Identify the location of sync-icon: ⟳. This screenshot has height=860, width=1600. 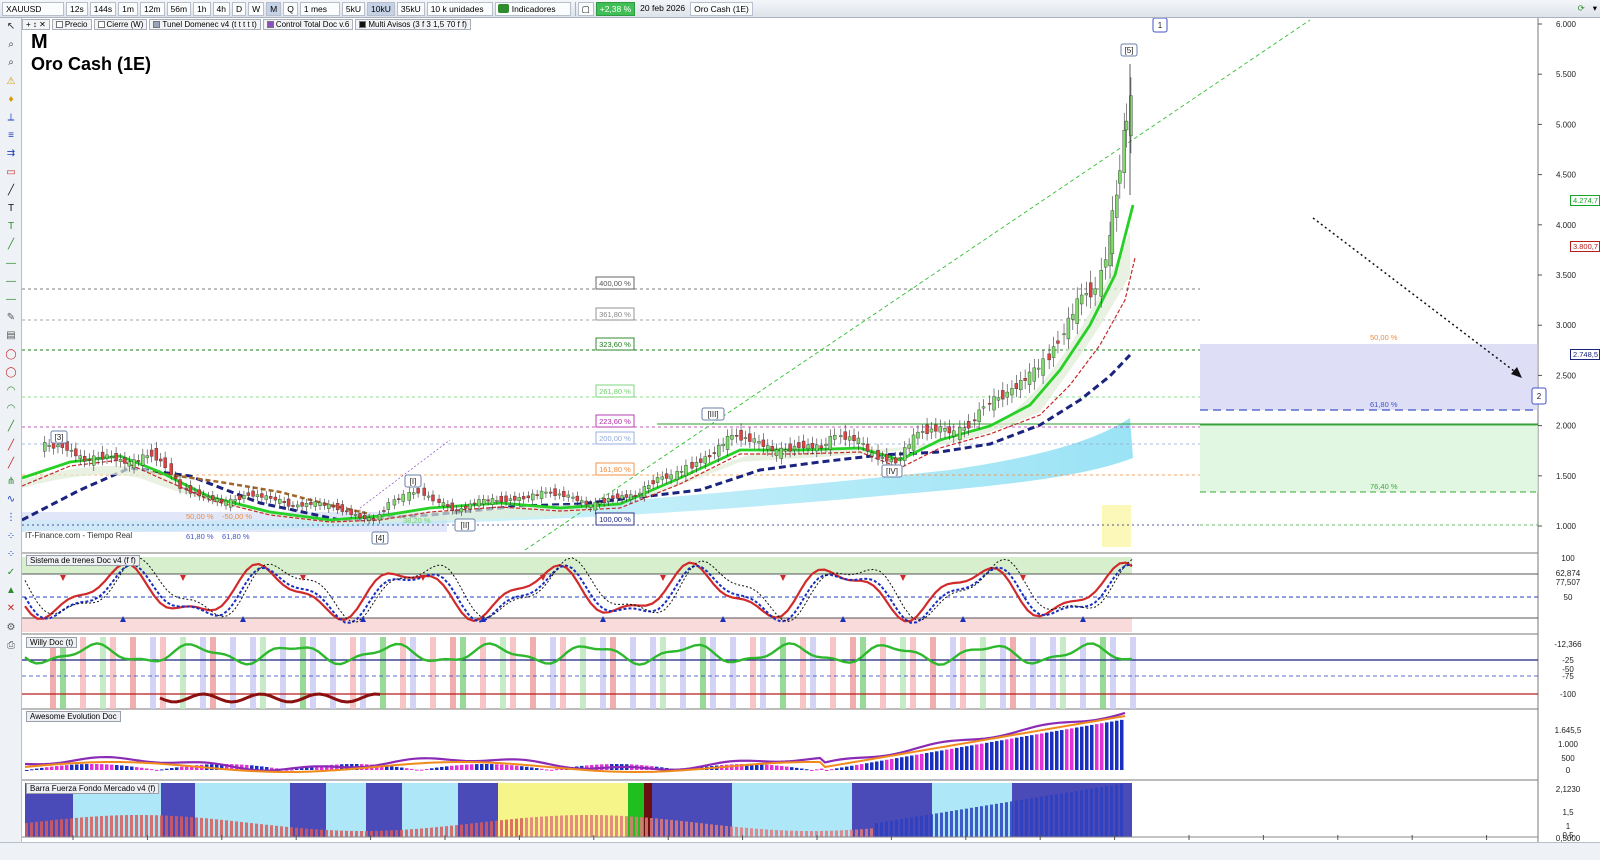
(1581, 7).